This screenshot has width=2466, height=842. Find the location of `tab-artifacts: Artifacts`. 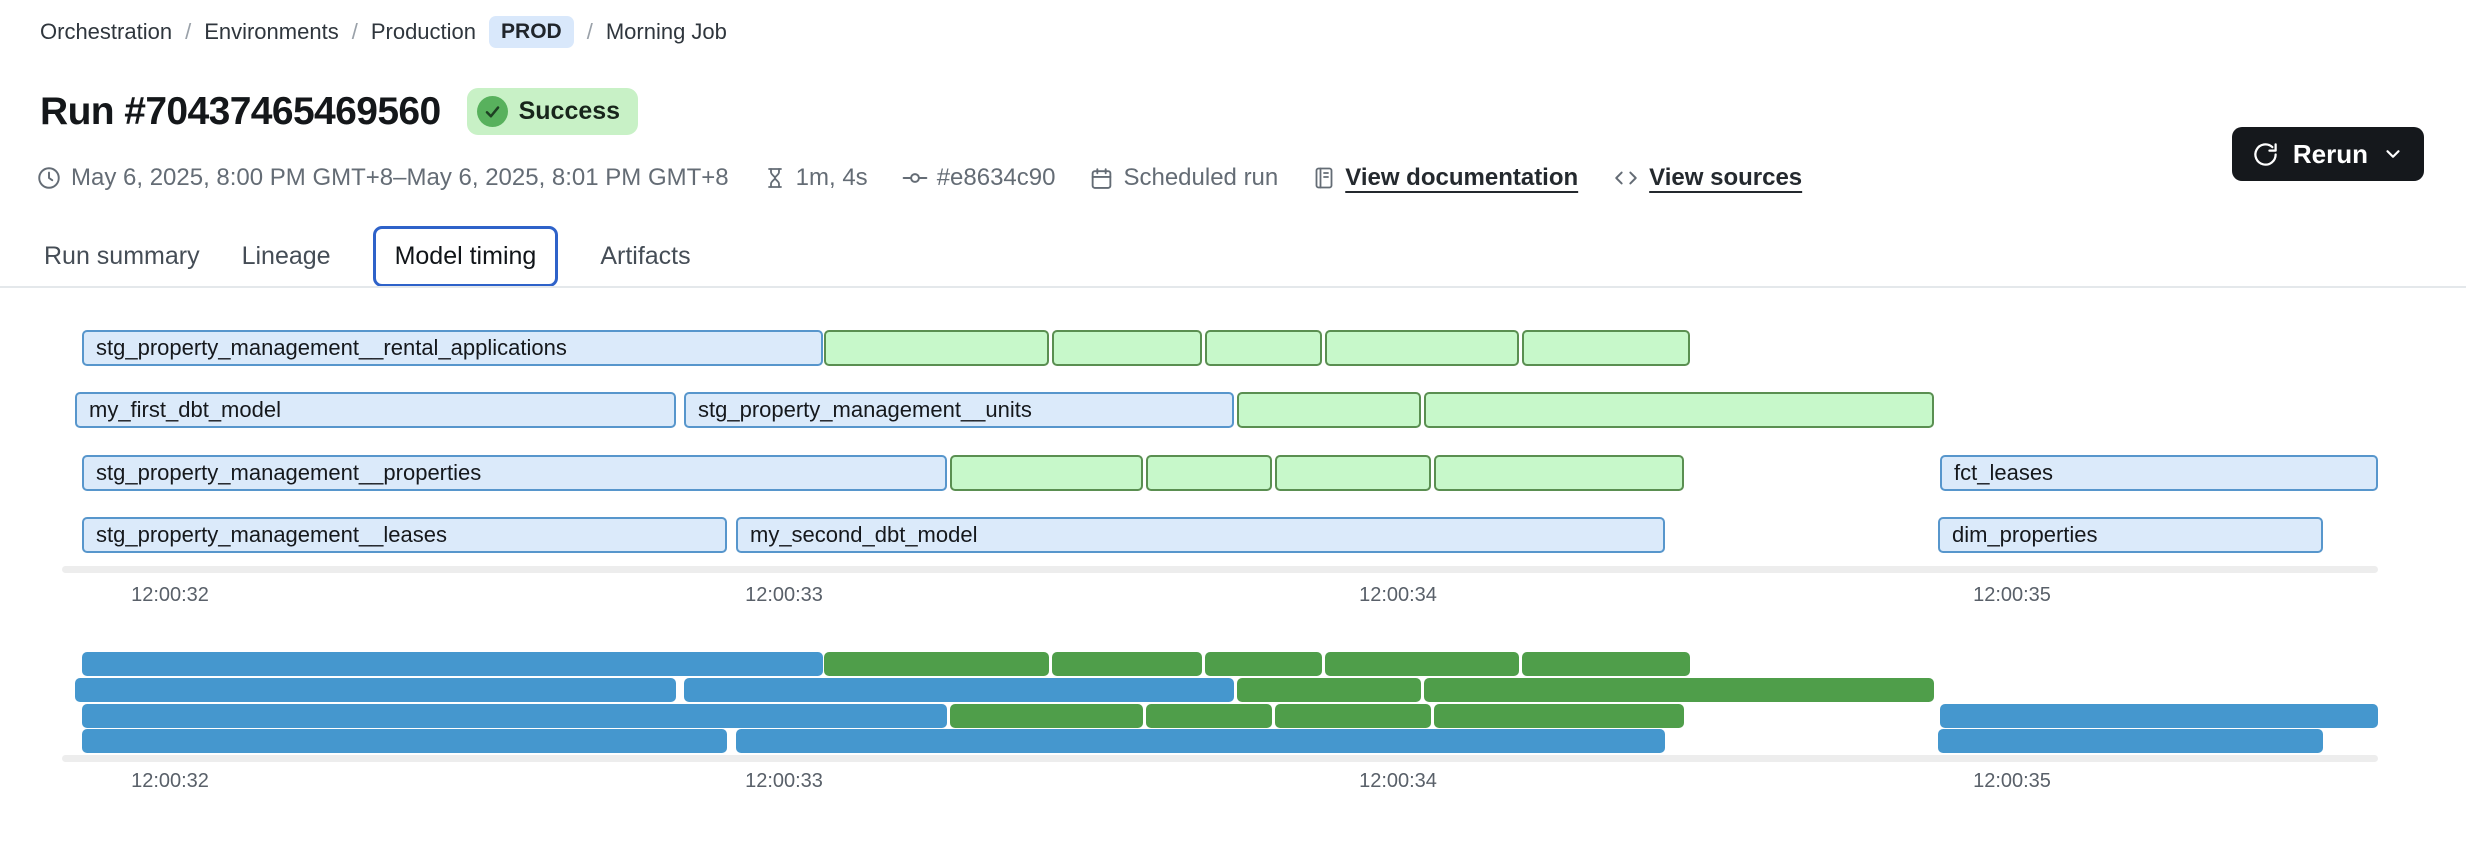

tab-artifacts: Artifacts is located at coordinates (645, 255).